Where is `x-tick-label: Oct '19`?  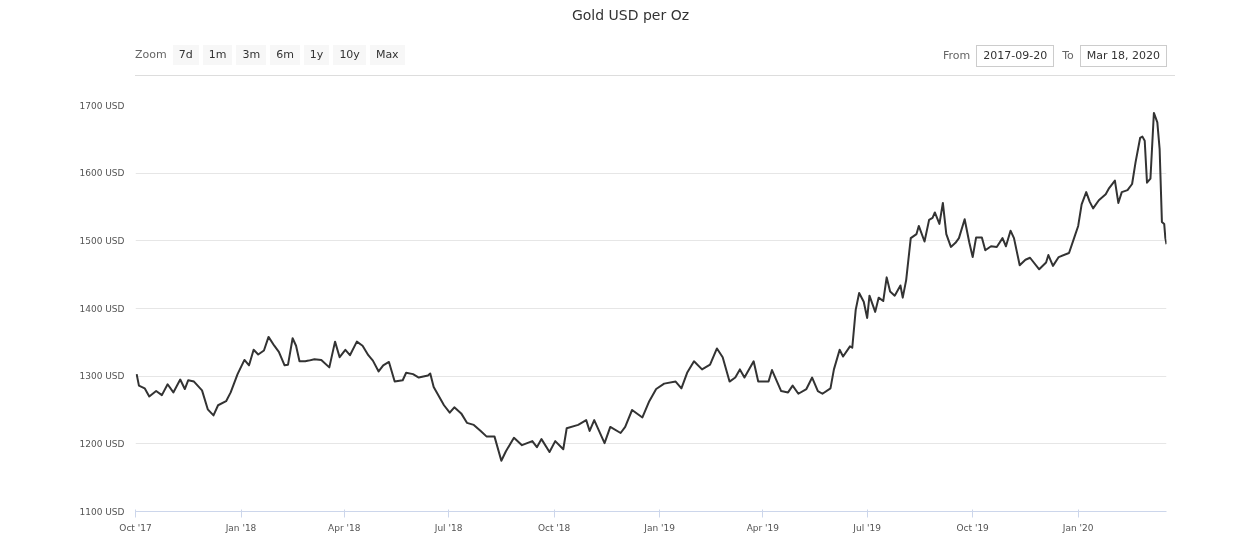
x-tick-label: Oct '19 is located at coordinates (973, 527).